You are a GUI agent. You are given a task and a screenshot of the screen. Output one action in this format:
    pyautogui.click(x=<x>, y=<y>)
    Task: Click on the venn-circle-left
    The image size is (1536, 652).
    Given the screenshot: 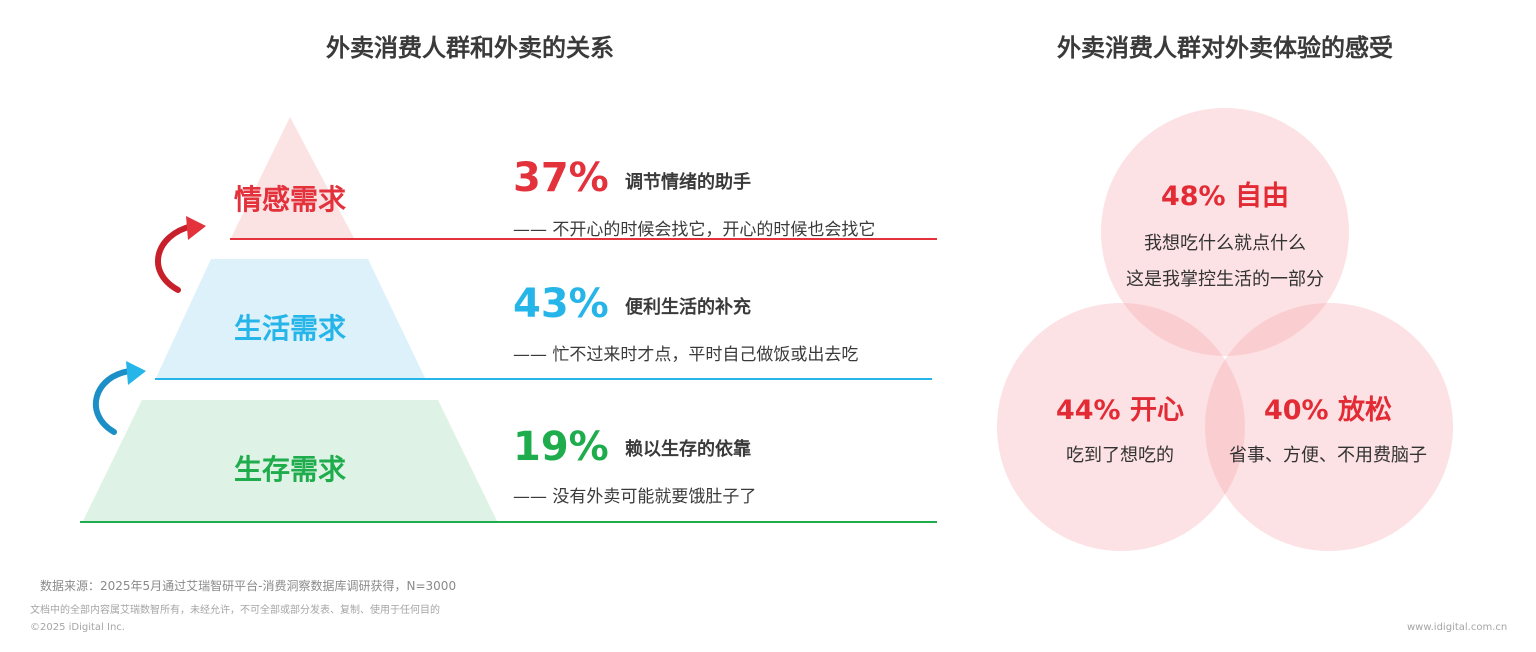 What is the action you would take?
    pyautogui.click(x=1121, y=427)
    